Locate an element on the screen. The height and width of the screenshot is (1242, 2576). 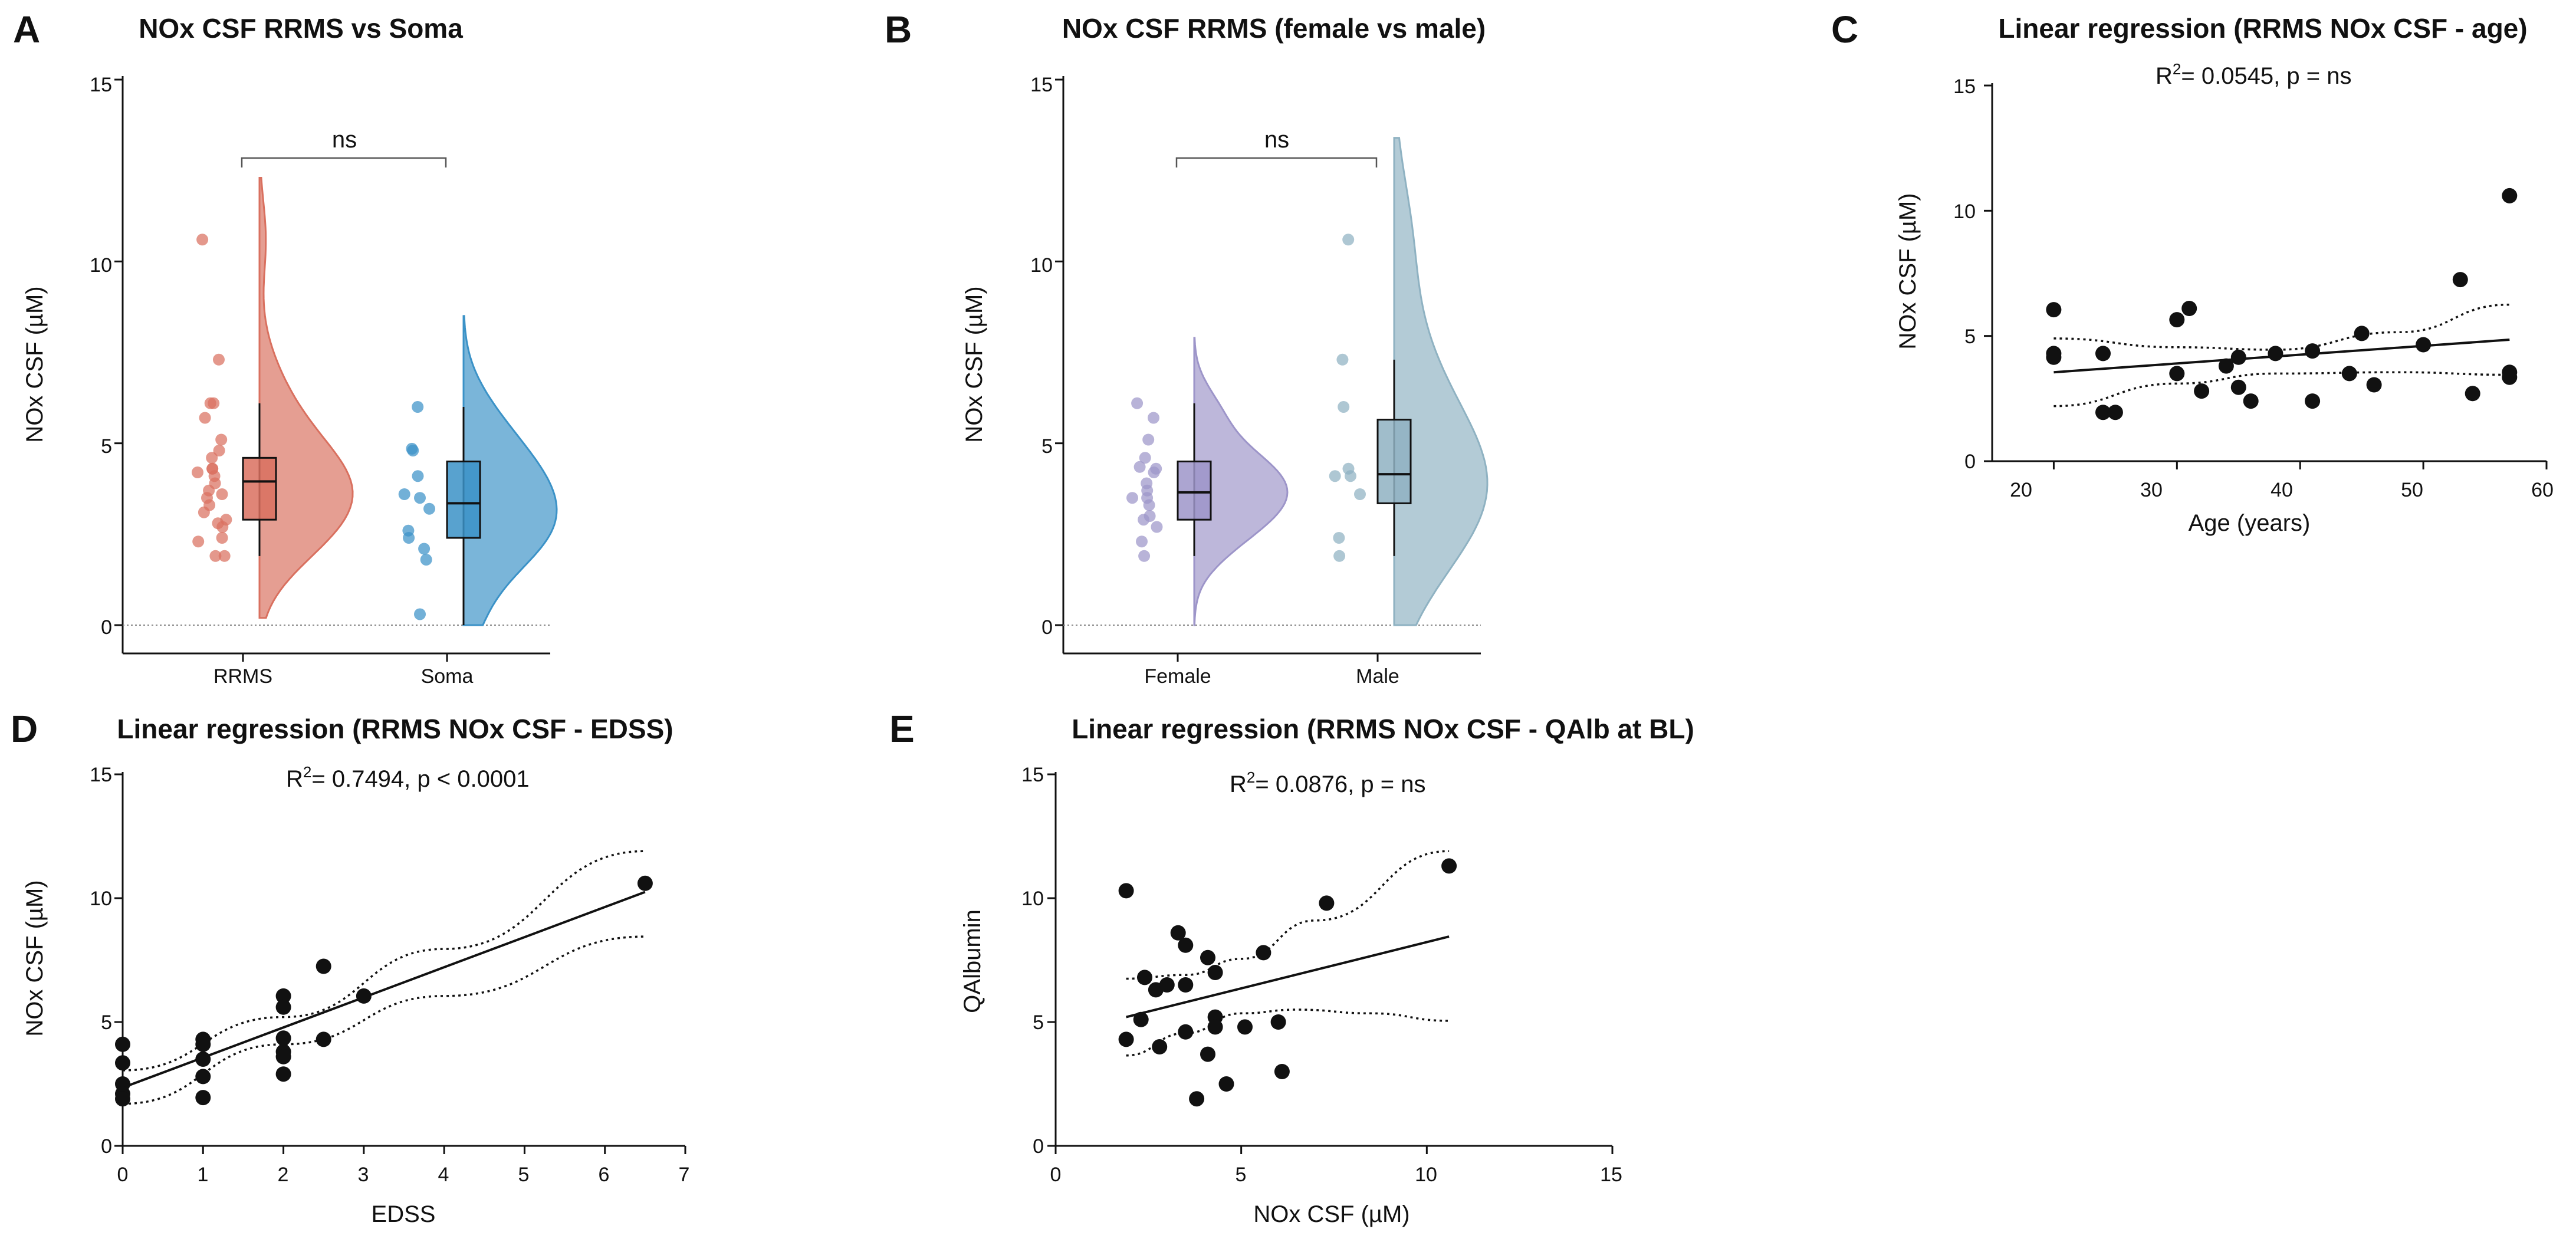
panel-c-ytick-0: 0 is located at coordinates (1970, 462).